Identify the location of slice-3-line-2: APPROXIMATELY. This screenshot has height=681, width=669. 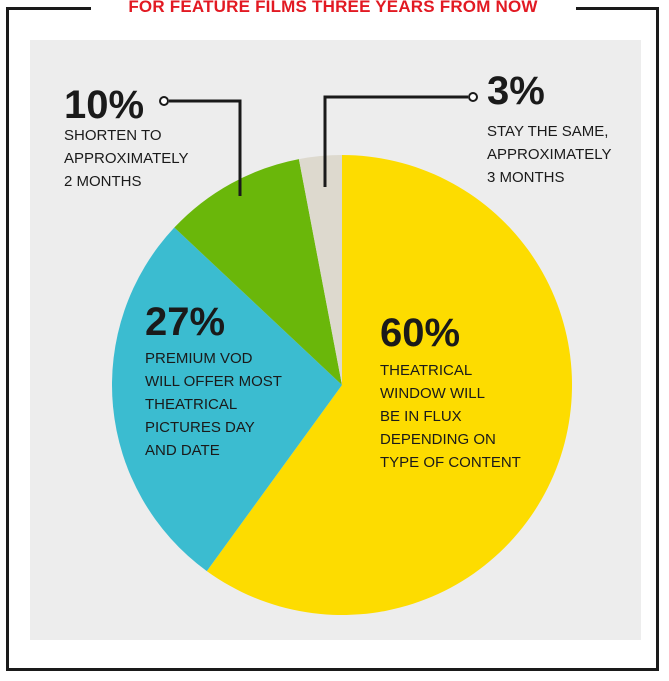
(549, 154).